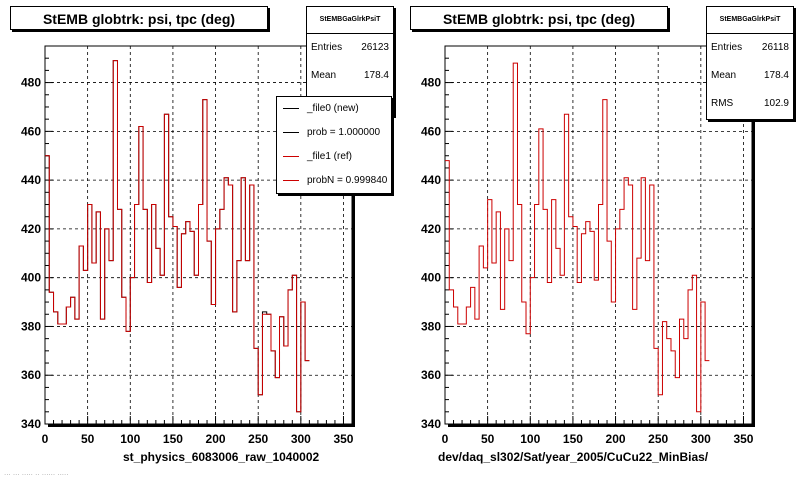 The width and height of the screenshot is (800, 480). I want to click on right-x-tick-label: 250, so click(658, 439).